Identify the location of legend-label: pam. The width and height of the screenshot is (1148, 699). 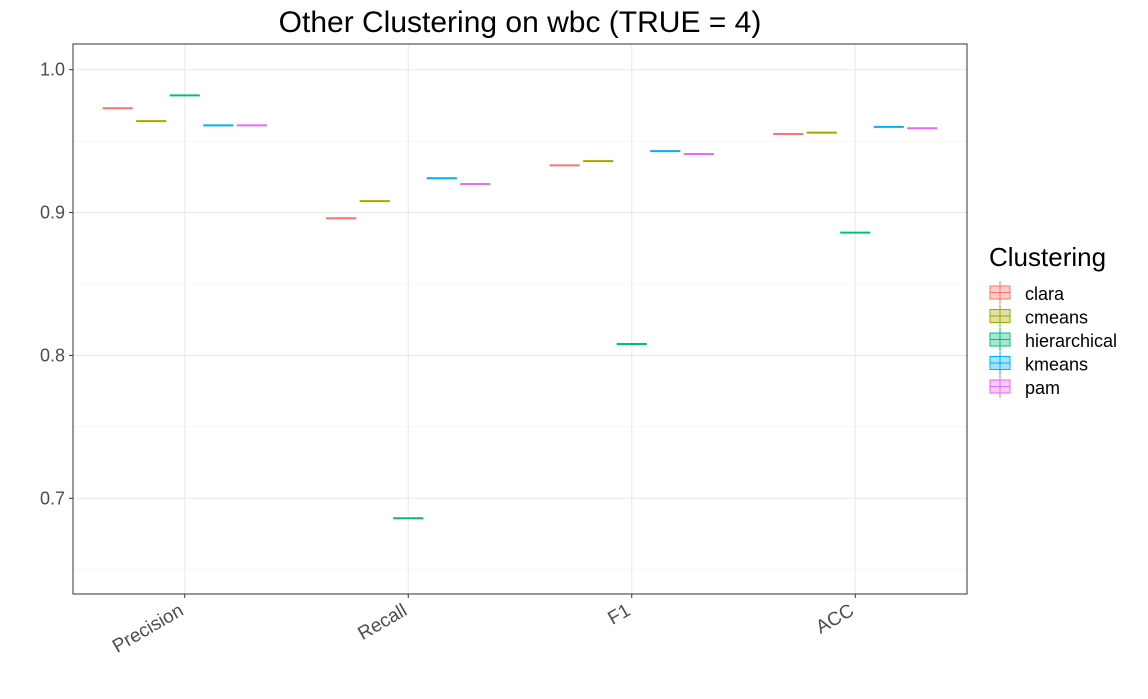
(1042, 388).